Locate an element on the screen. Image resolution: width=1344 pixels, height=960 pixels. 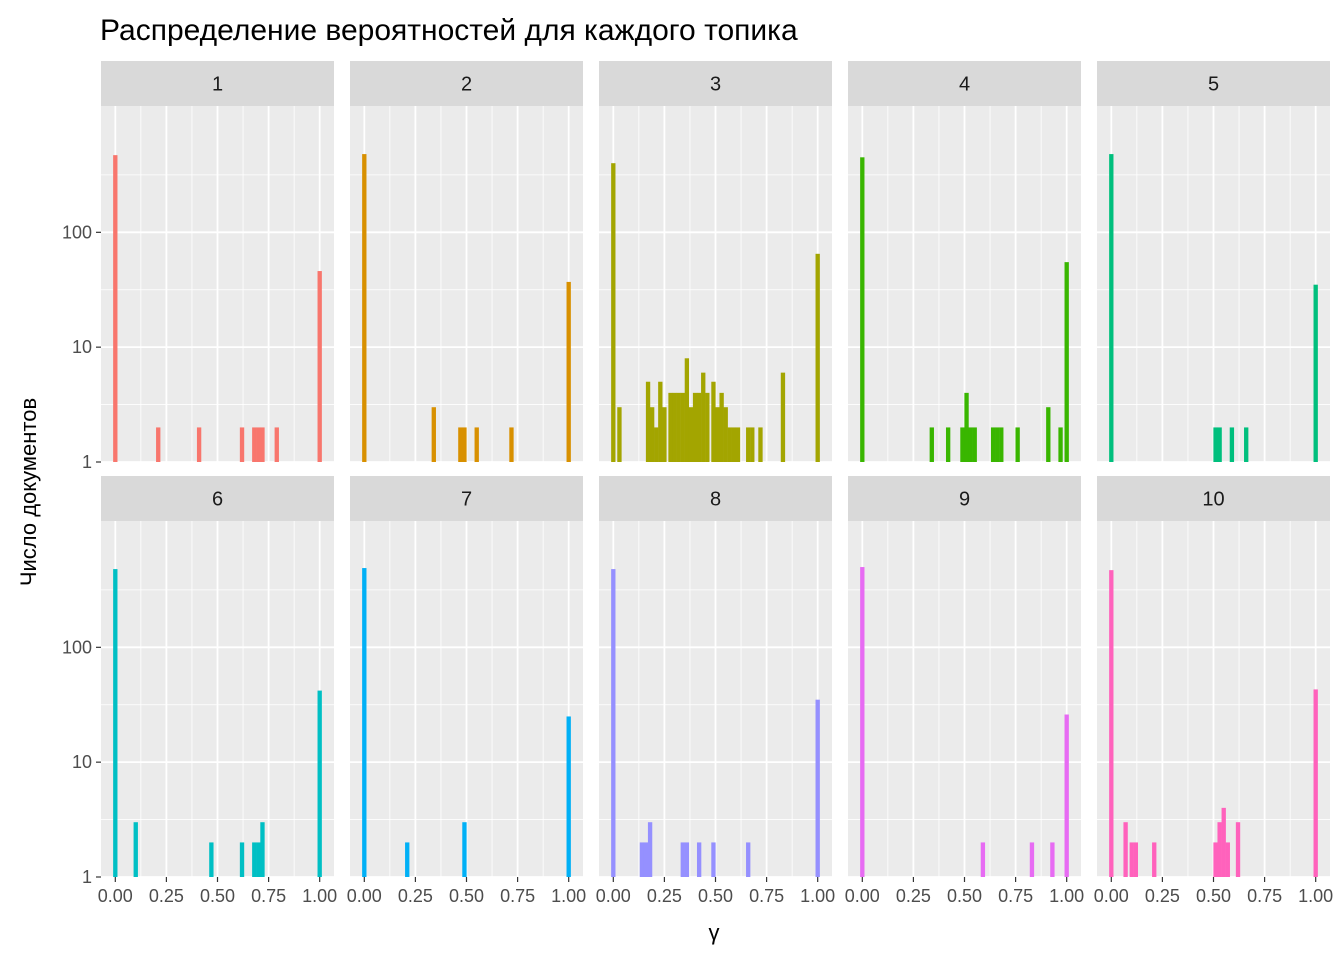
facet-panel-2: 2 is located at coordinates (466, 262).